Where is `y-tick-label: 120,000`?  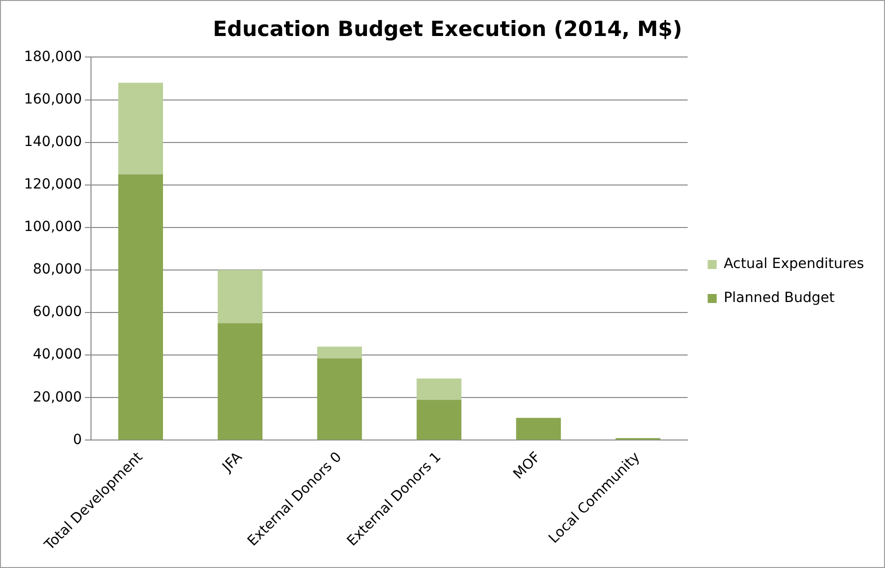 y-tick-label: 120,000 is located at coordinates (53, 184).